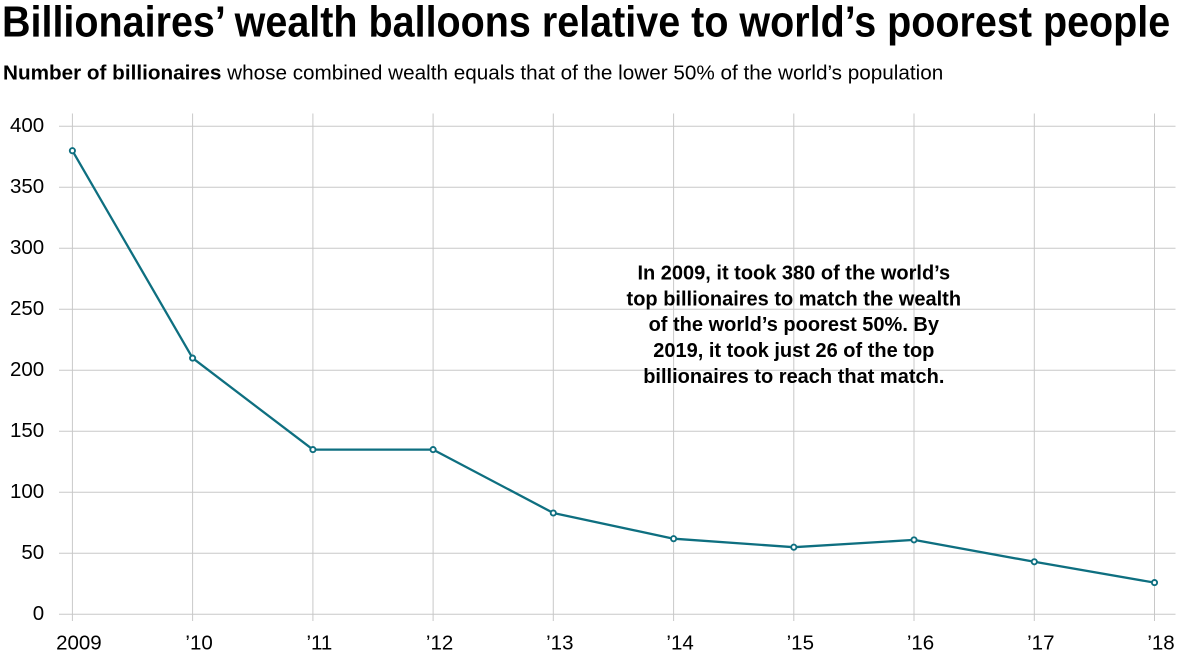  Describe the element at coordinates (794, 300) in the screenshot. I see `svg-text:top billionaires to match the: top billionaires to match the wealth` at that location.